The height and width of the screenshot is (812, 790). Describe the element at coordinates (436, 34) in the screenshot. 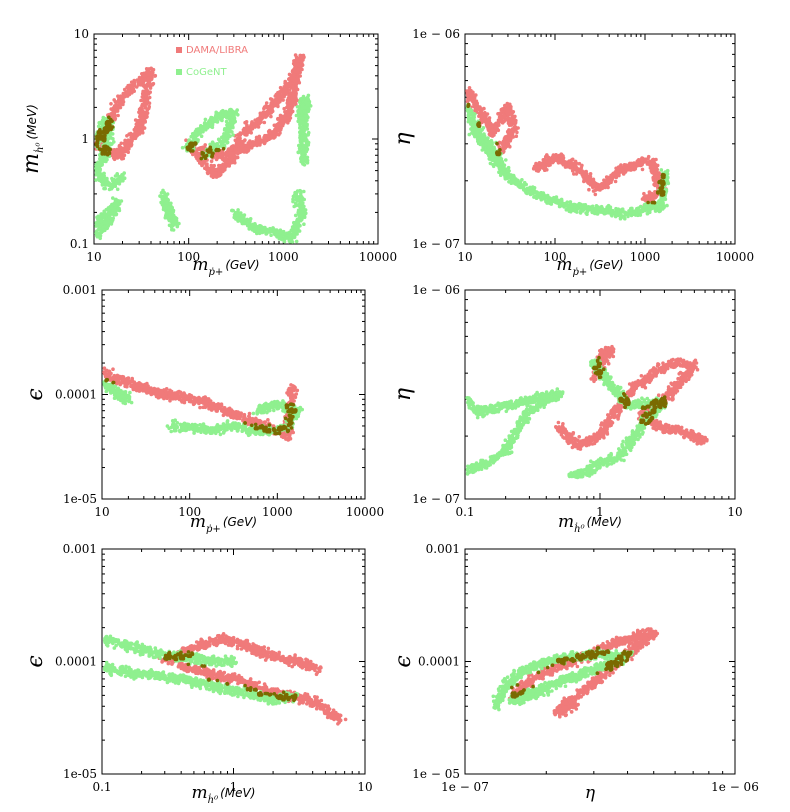

I see `y-tick-label: 1e − 06` at that location.